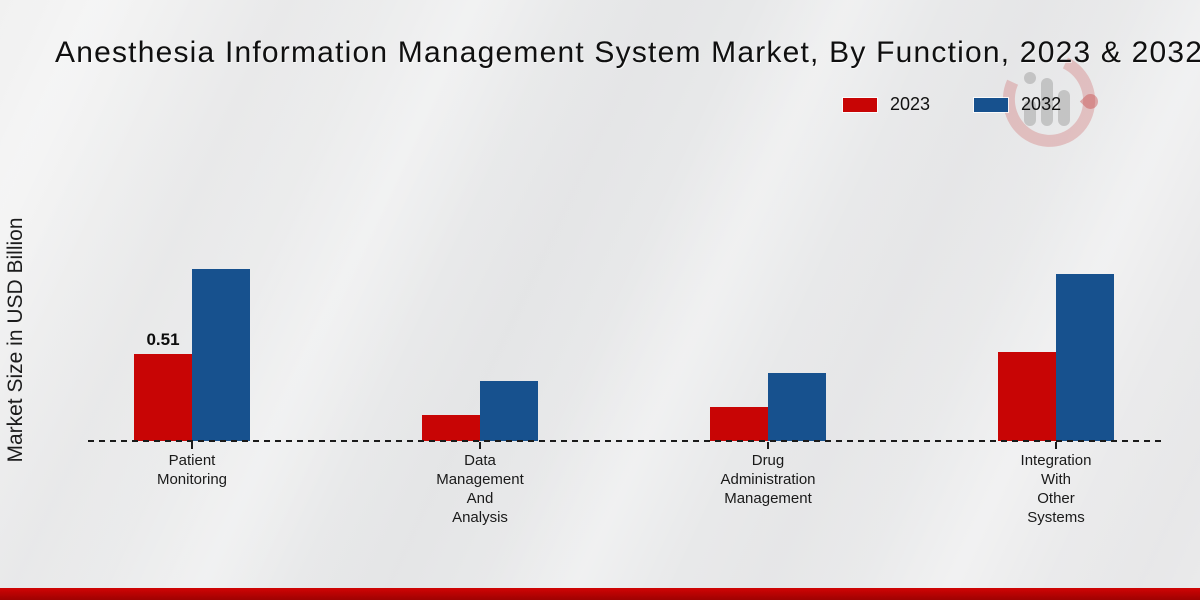 The image size is (1200, 600). Describe the element at coordinates (600, 594) in the screenshot. I see `footer-accent-bar` at that location.